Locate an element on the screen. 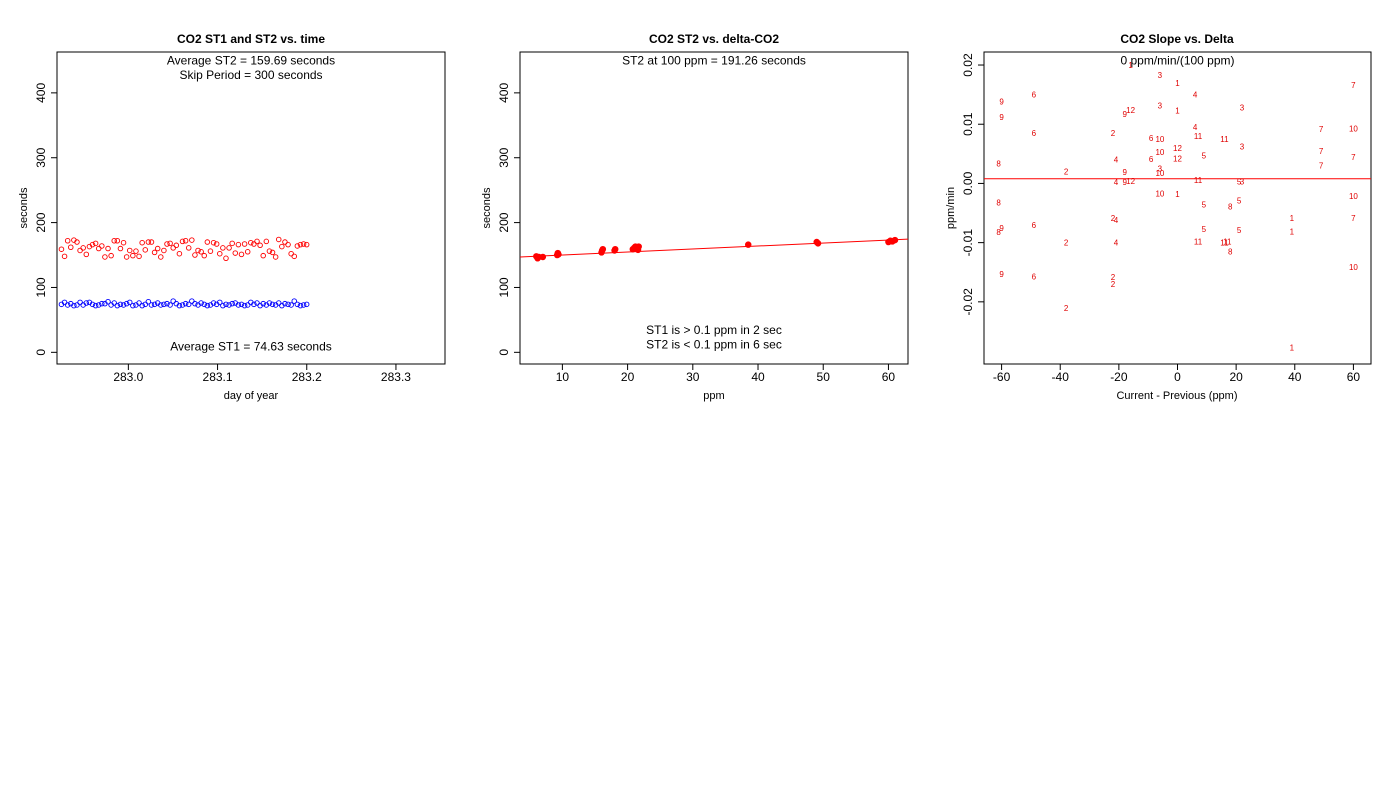 The height and width of the screenshot is (800, 1400). x-tick-label: 20 is located at coordinates (628, 377).